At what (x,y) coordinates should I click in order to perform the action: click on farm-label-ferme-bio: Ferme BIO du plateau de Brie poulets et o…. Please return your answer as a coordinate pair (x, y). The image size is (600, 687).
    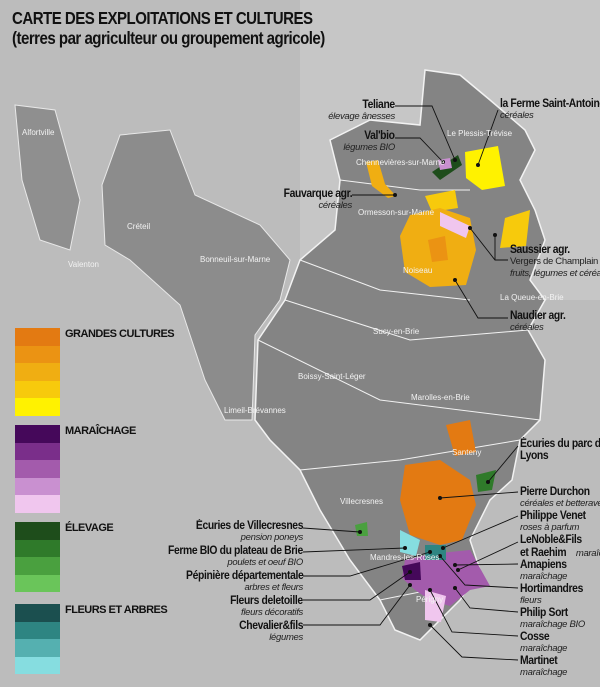
    Looking at the image, I should click on (235, 556).